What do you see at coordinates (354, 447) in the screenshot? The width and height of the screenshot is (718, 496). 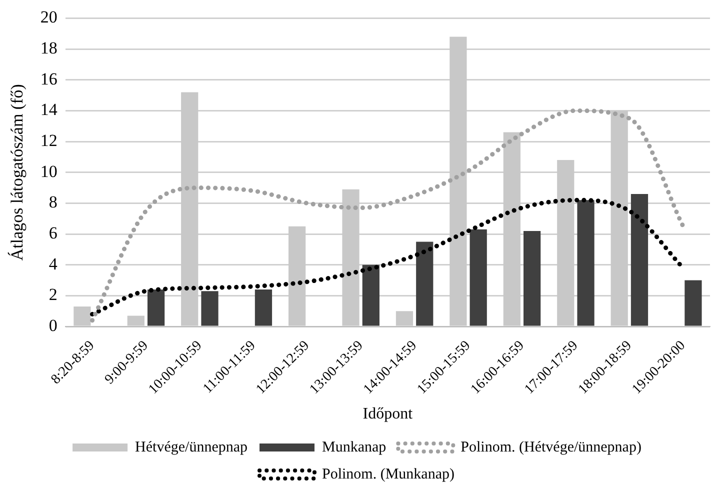 I see `legend-label: Munkanap` at bounding box center [354, 447].